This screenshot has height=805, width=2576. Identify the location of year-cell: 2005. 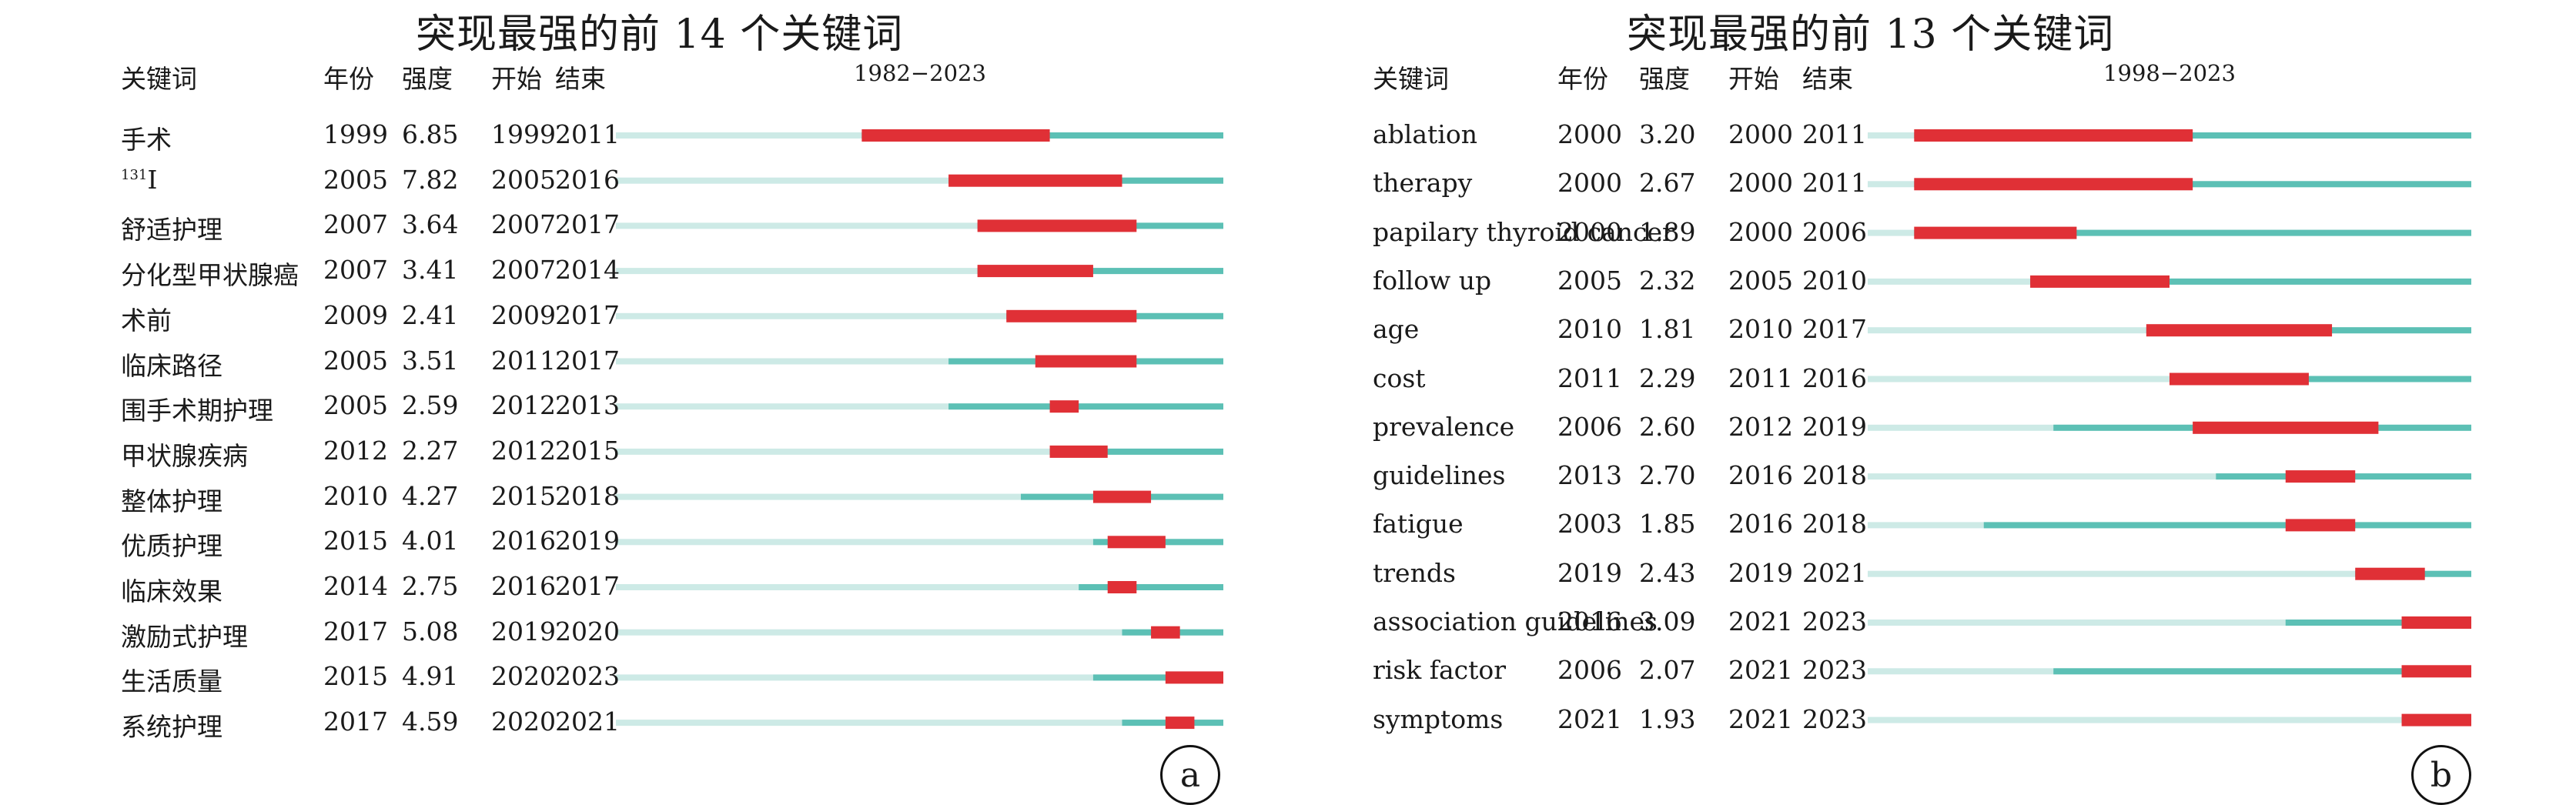
(355, 360).